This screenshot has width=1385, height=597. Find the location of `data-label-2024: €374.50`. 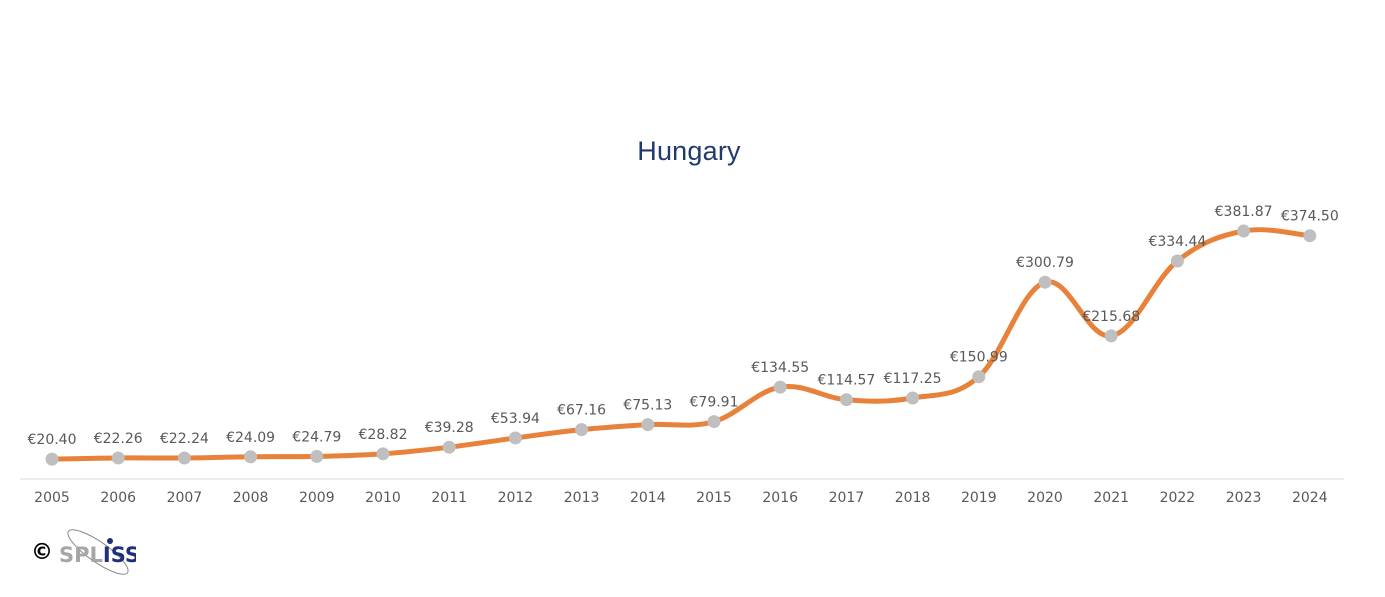

data-label-2024: €374.50 is located at coordinates (1310, 217).